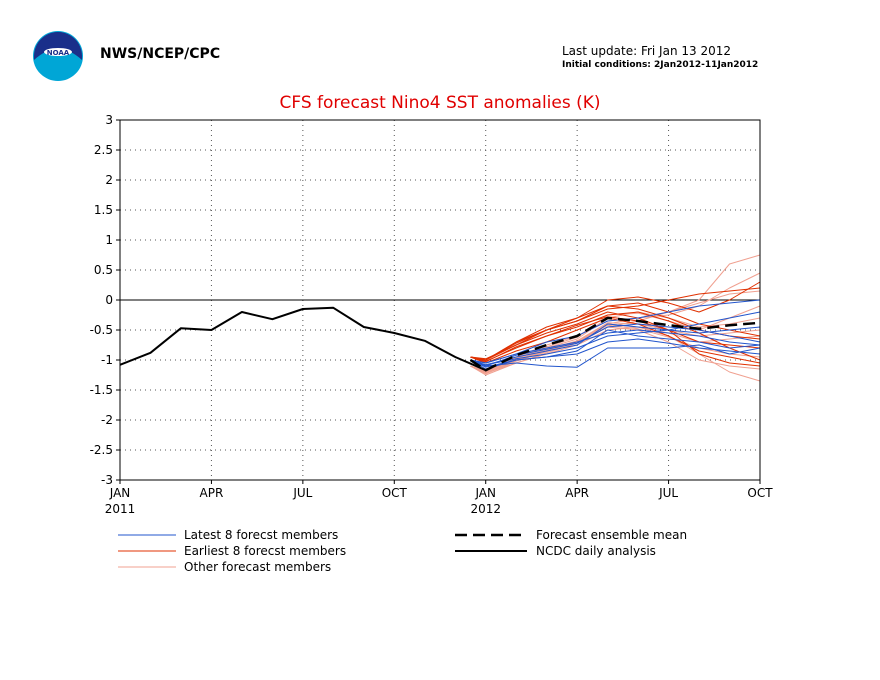  I want to click on analysis-line, so click(303, 339).